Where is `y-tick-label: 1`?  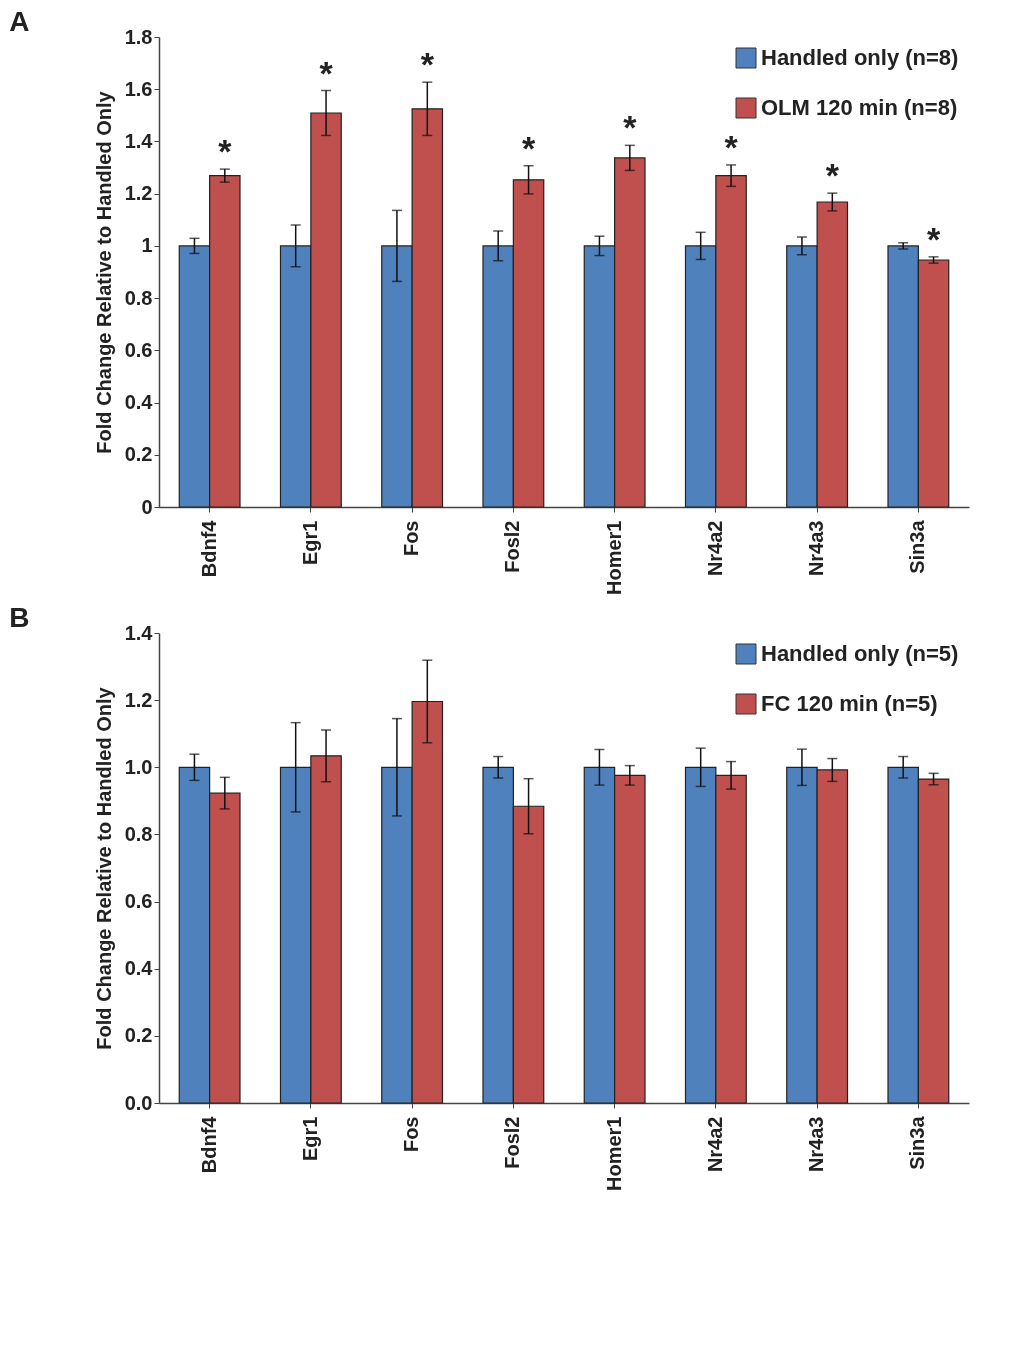
y-tick-label: 1 is located at coordinates (147, 245).